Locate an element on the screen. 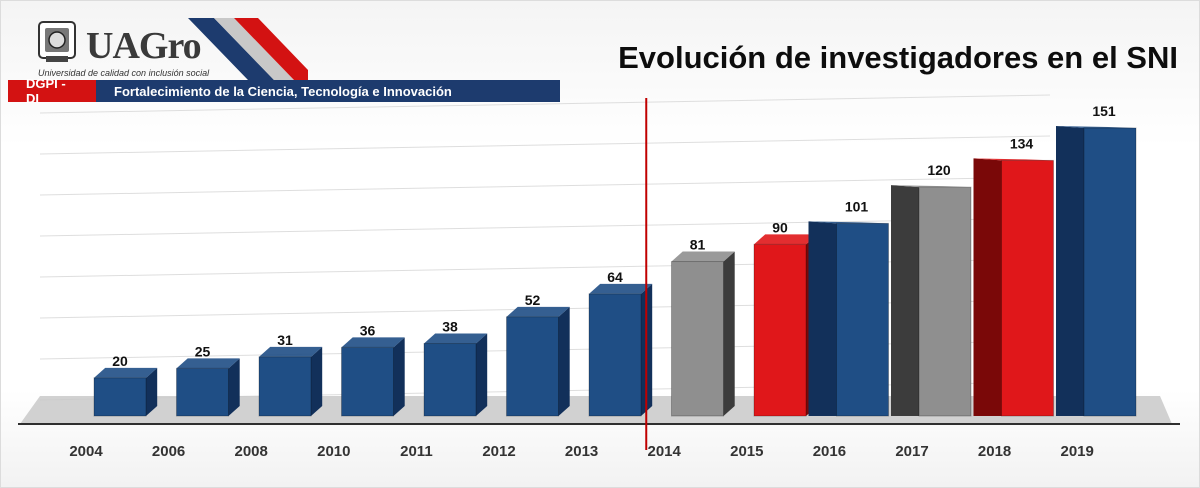 The image size is (1200, 488). data-label-2019: 151 is located at coordinates (1104, 111).